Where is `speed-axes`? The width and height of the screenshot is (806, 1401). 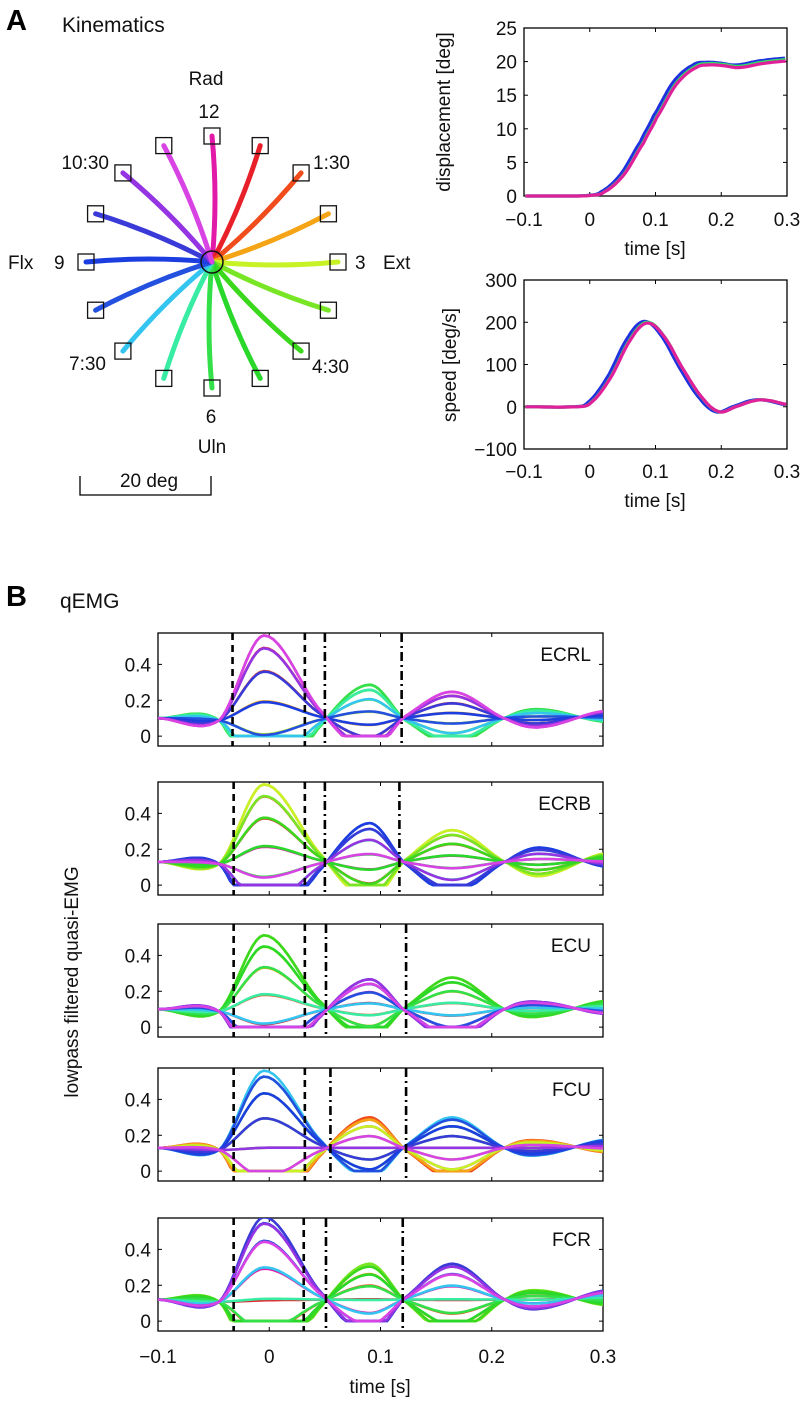
speed-axes is located at coordinates (655, 364).